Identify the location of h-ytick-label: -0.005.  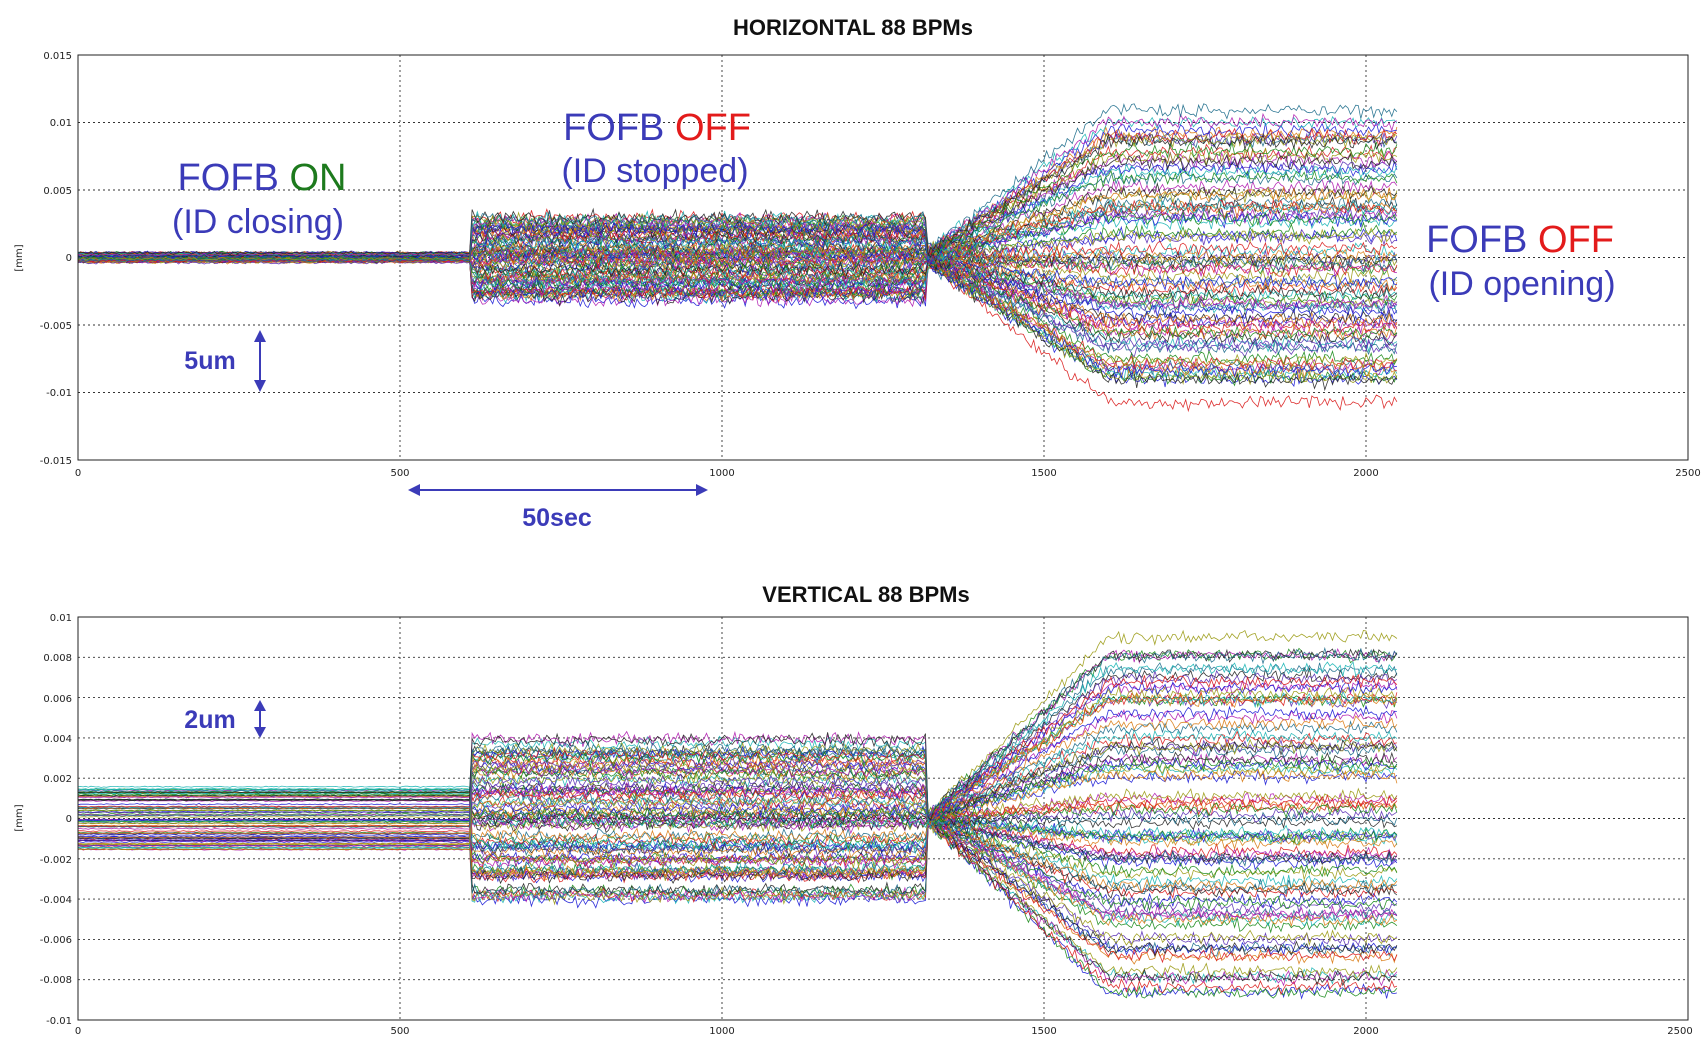
(56, 326).